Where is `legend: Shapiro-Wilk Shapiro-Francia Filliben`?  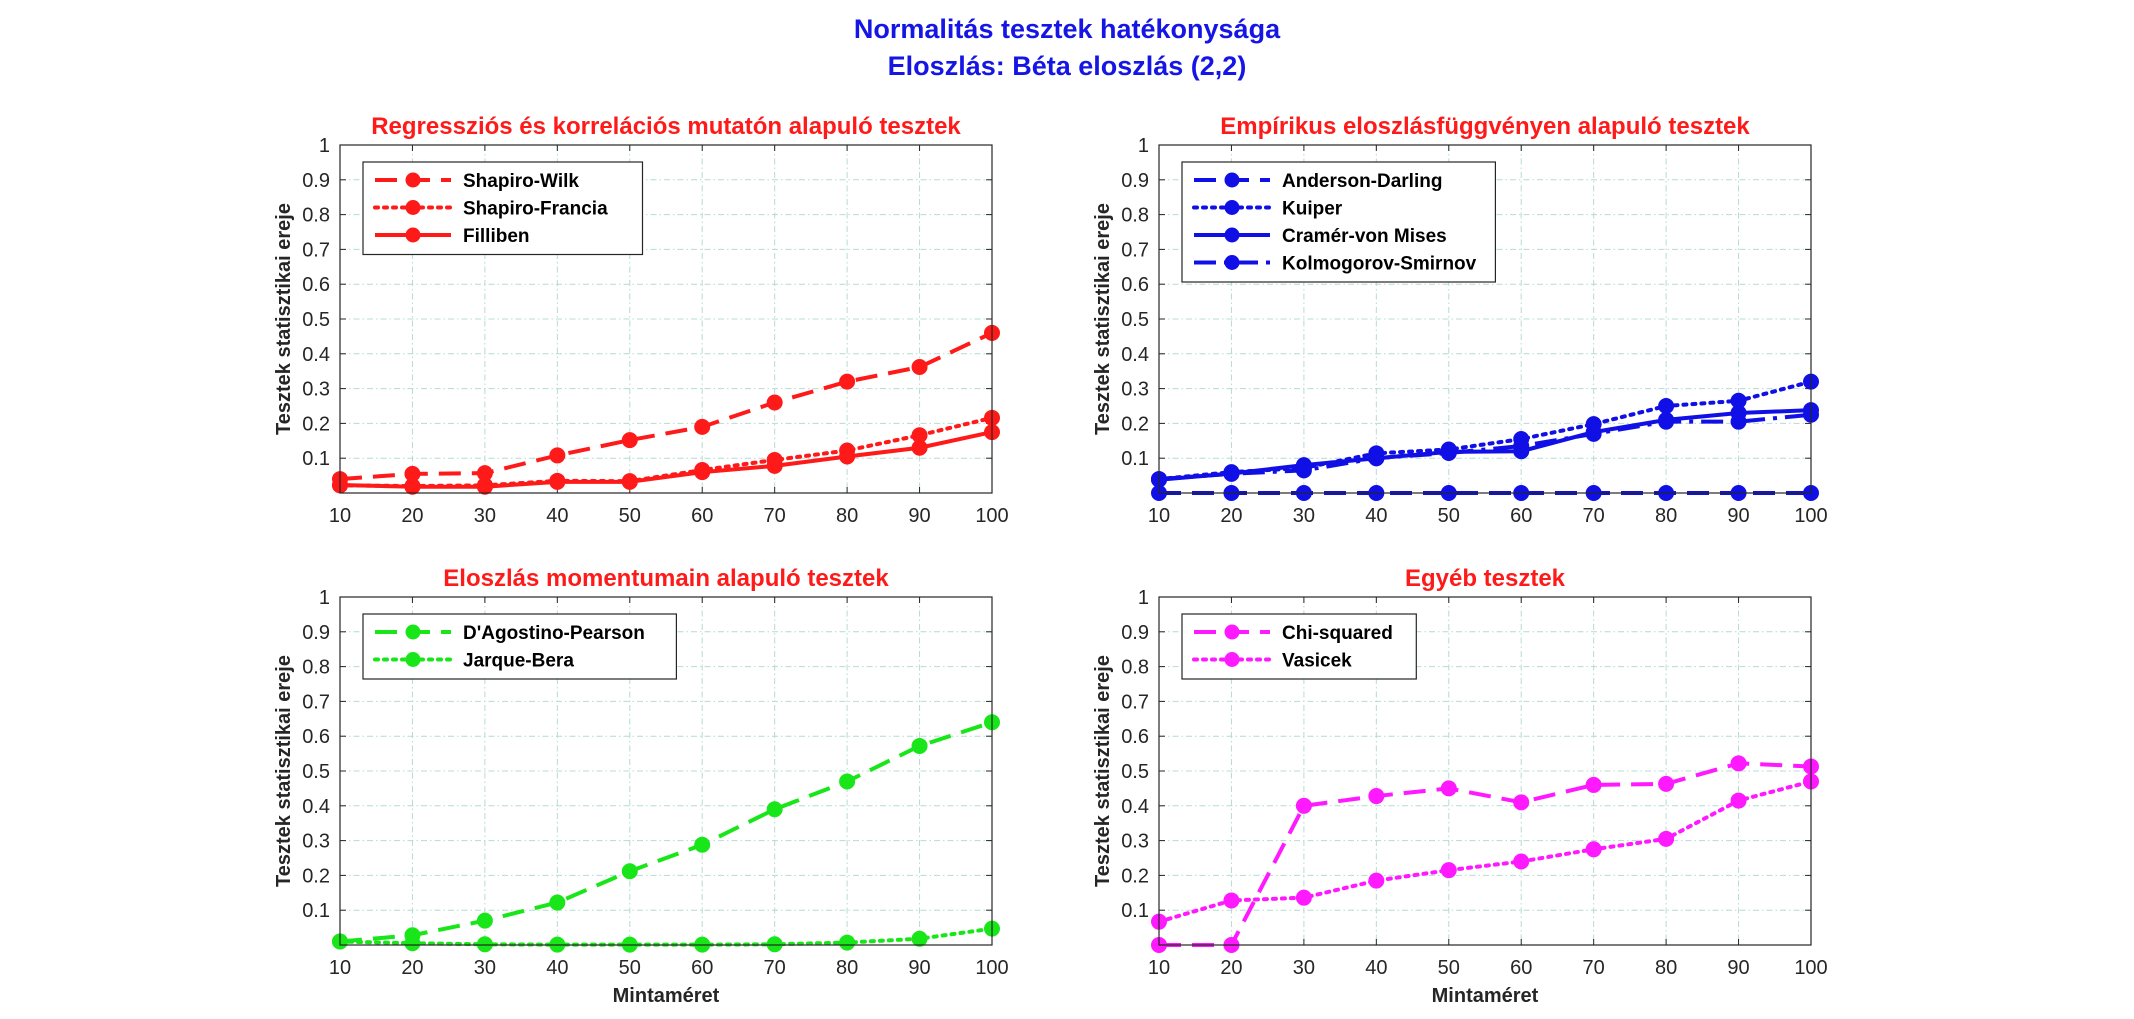 legend: Shapiro-Wilk Shapiro-Francia Filliben is located at coordinates (503, 208).